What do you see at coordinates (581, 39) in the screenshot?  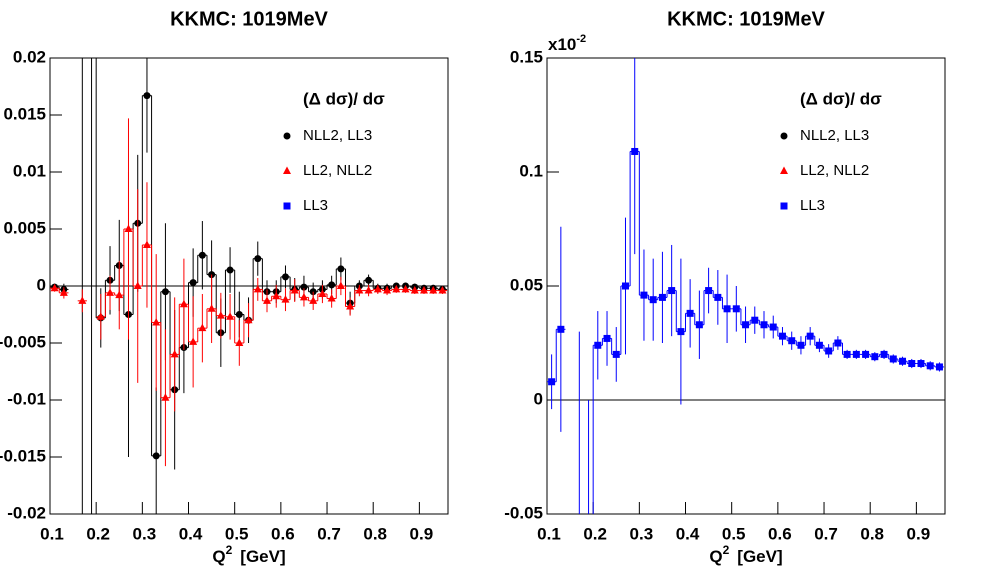 I see `y-exponent-power: -2` at bounding box center [581, 39].